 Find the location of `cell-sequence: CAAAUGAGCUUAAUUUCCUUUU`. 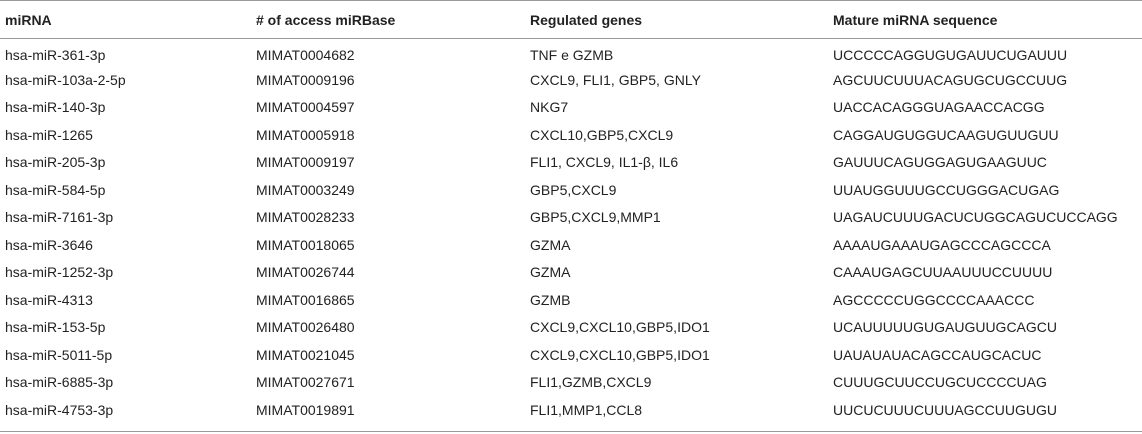

cell-sequence: CAAAUGAGCUUAAUUUCCUUUU is located at coordinates (943, 272).